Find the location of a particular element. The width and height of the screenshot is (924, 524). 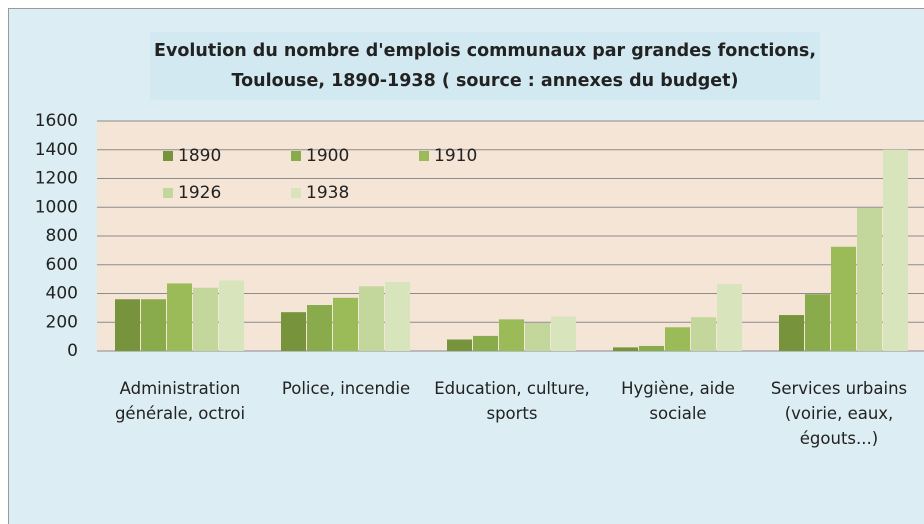

y-tick-label: 200 is located at coordinates (62, 322).